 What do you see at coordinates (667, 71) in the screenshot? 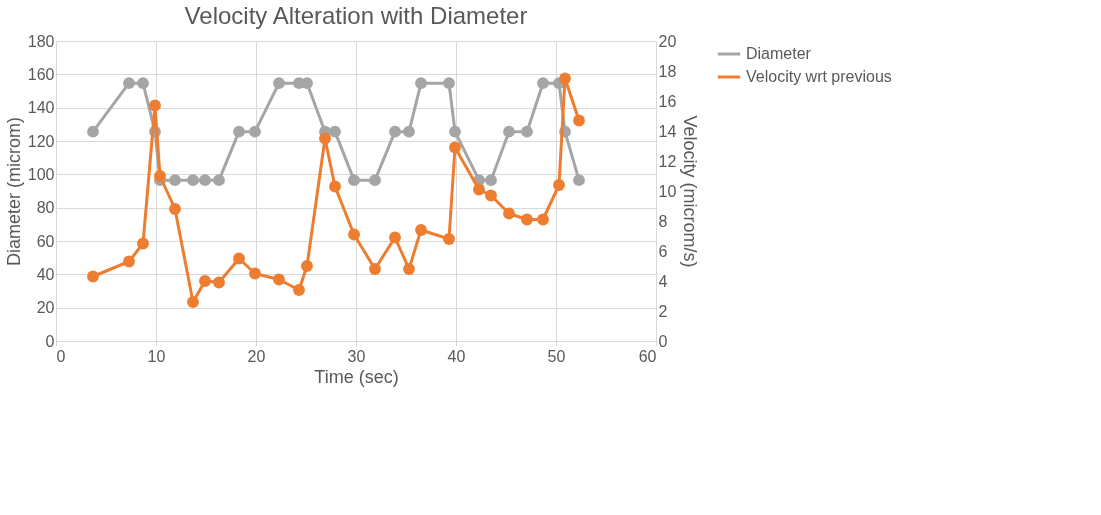
I see `y2-tick-label: 18` at bounding box center [667, 71].